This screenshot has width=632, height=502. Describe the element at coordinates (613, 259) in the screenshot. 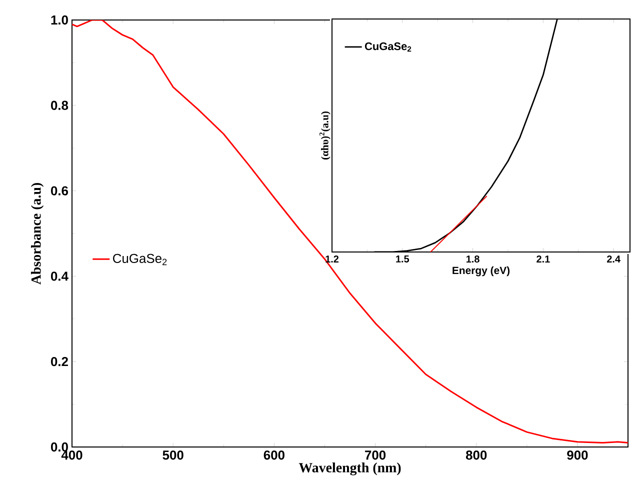

I see `x-tick-label: 2.4` at that location.